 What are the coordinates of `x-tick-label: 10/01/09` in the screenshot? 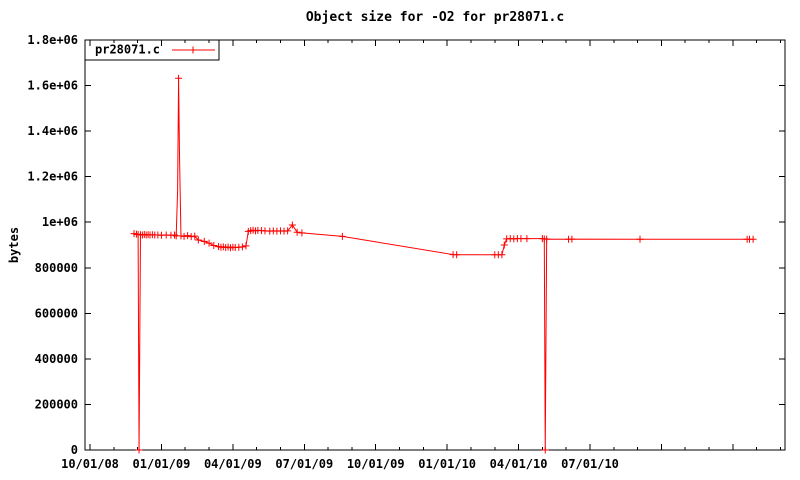 It's located at (376, 464).